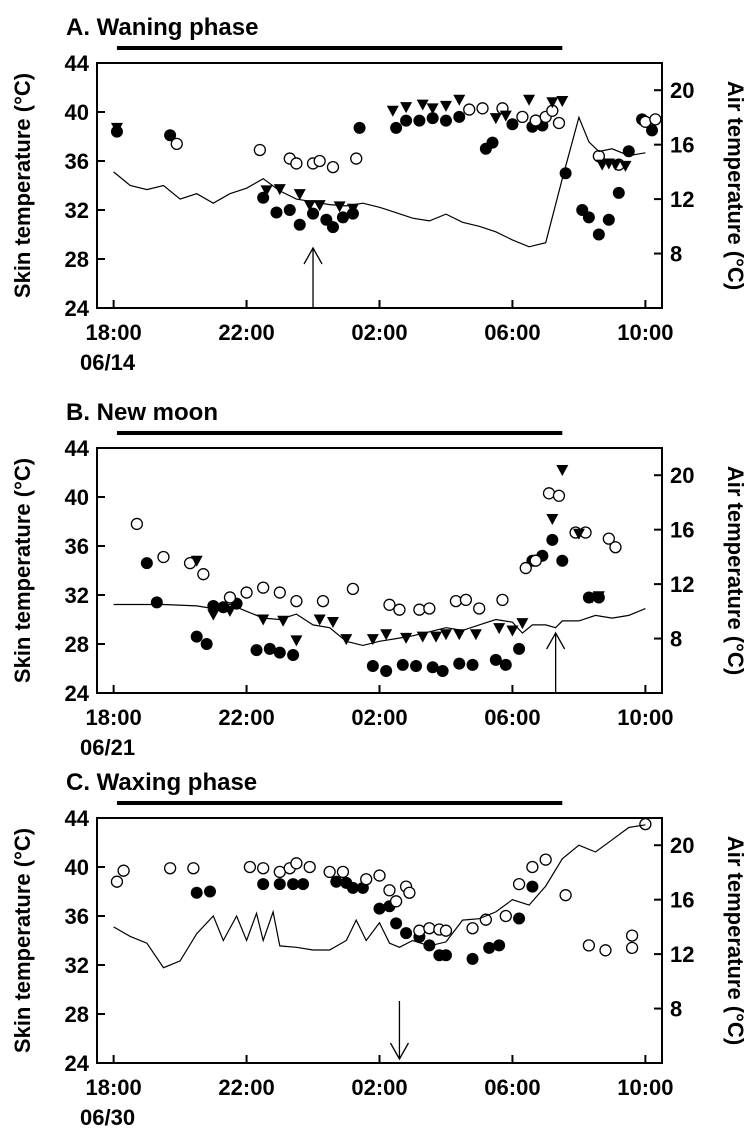  Describe the element at coordinates (162, 27) in the screenshot. I see `panel-title: A. Waning phase` at that location.